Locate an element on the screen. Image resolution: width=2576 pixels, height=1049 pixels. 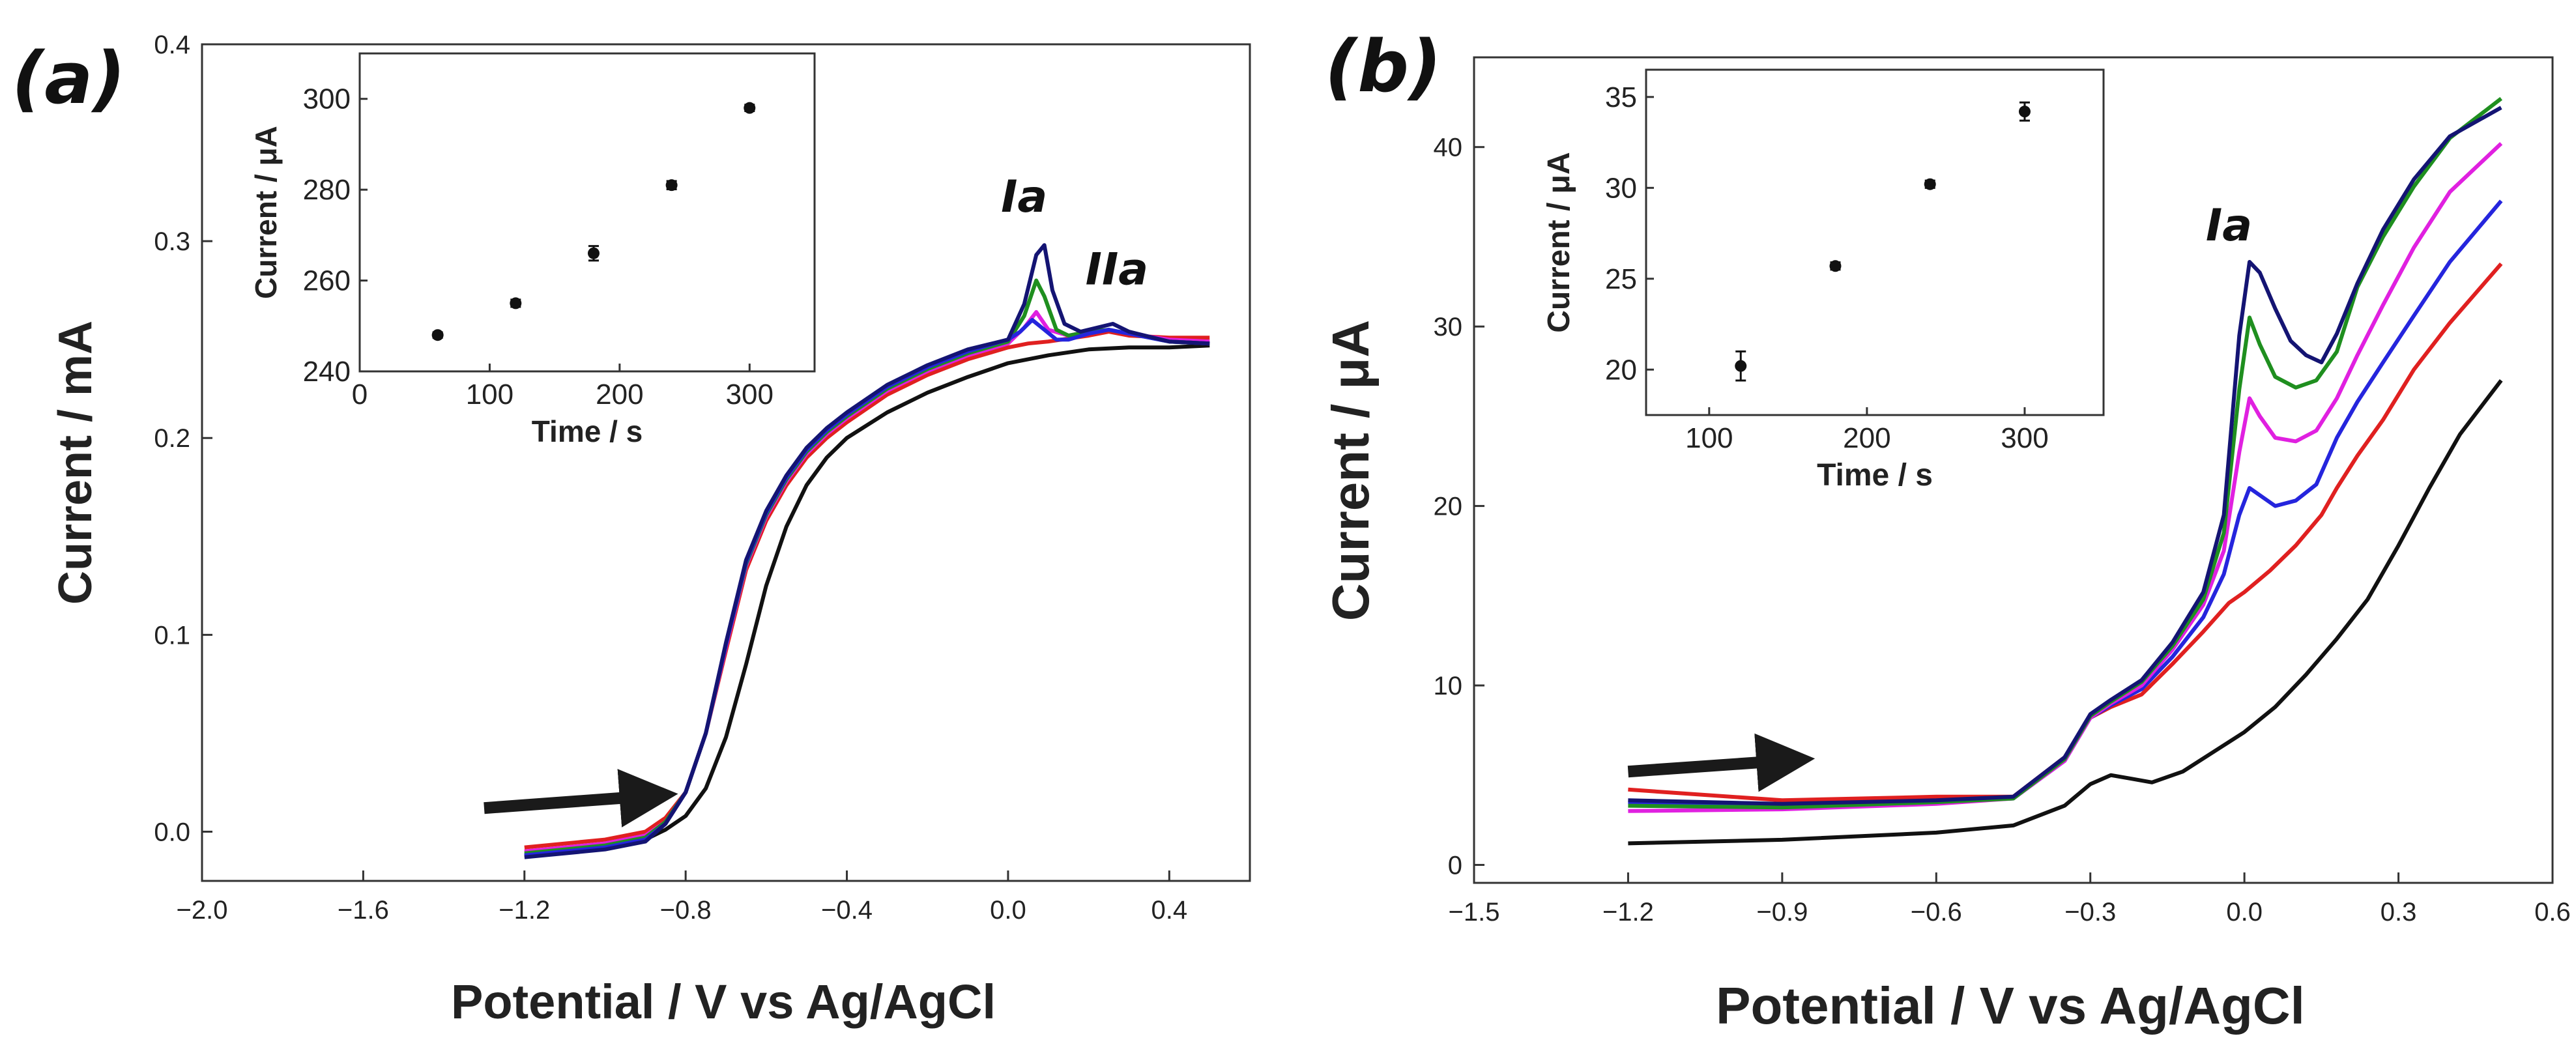
panel-a-ylabel: Current / mA is located at coordinates (76, 463).